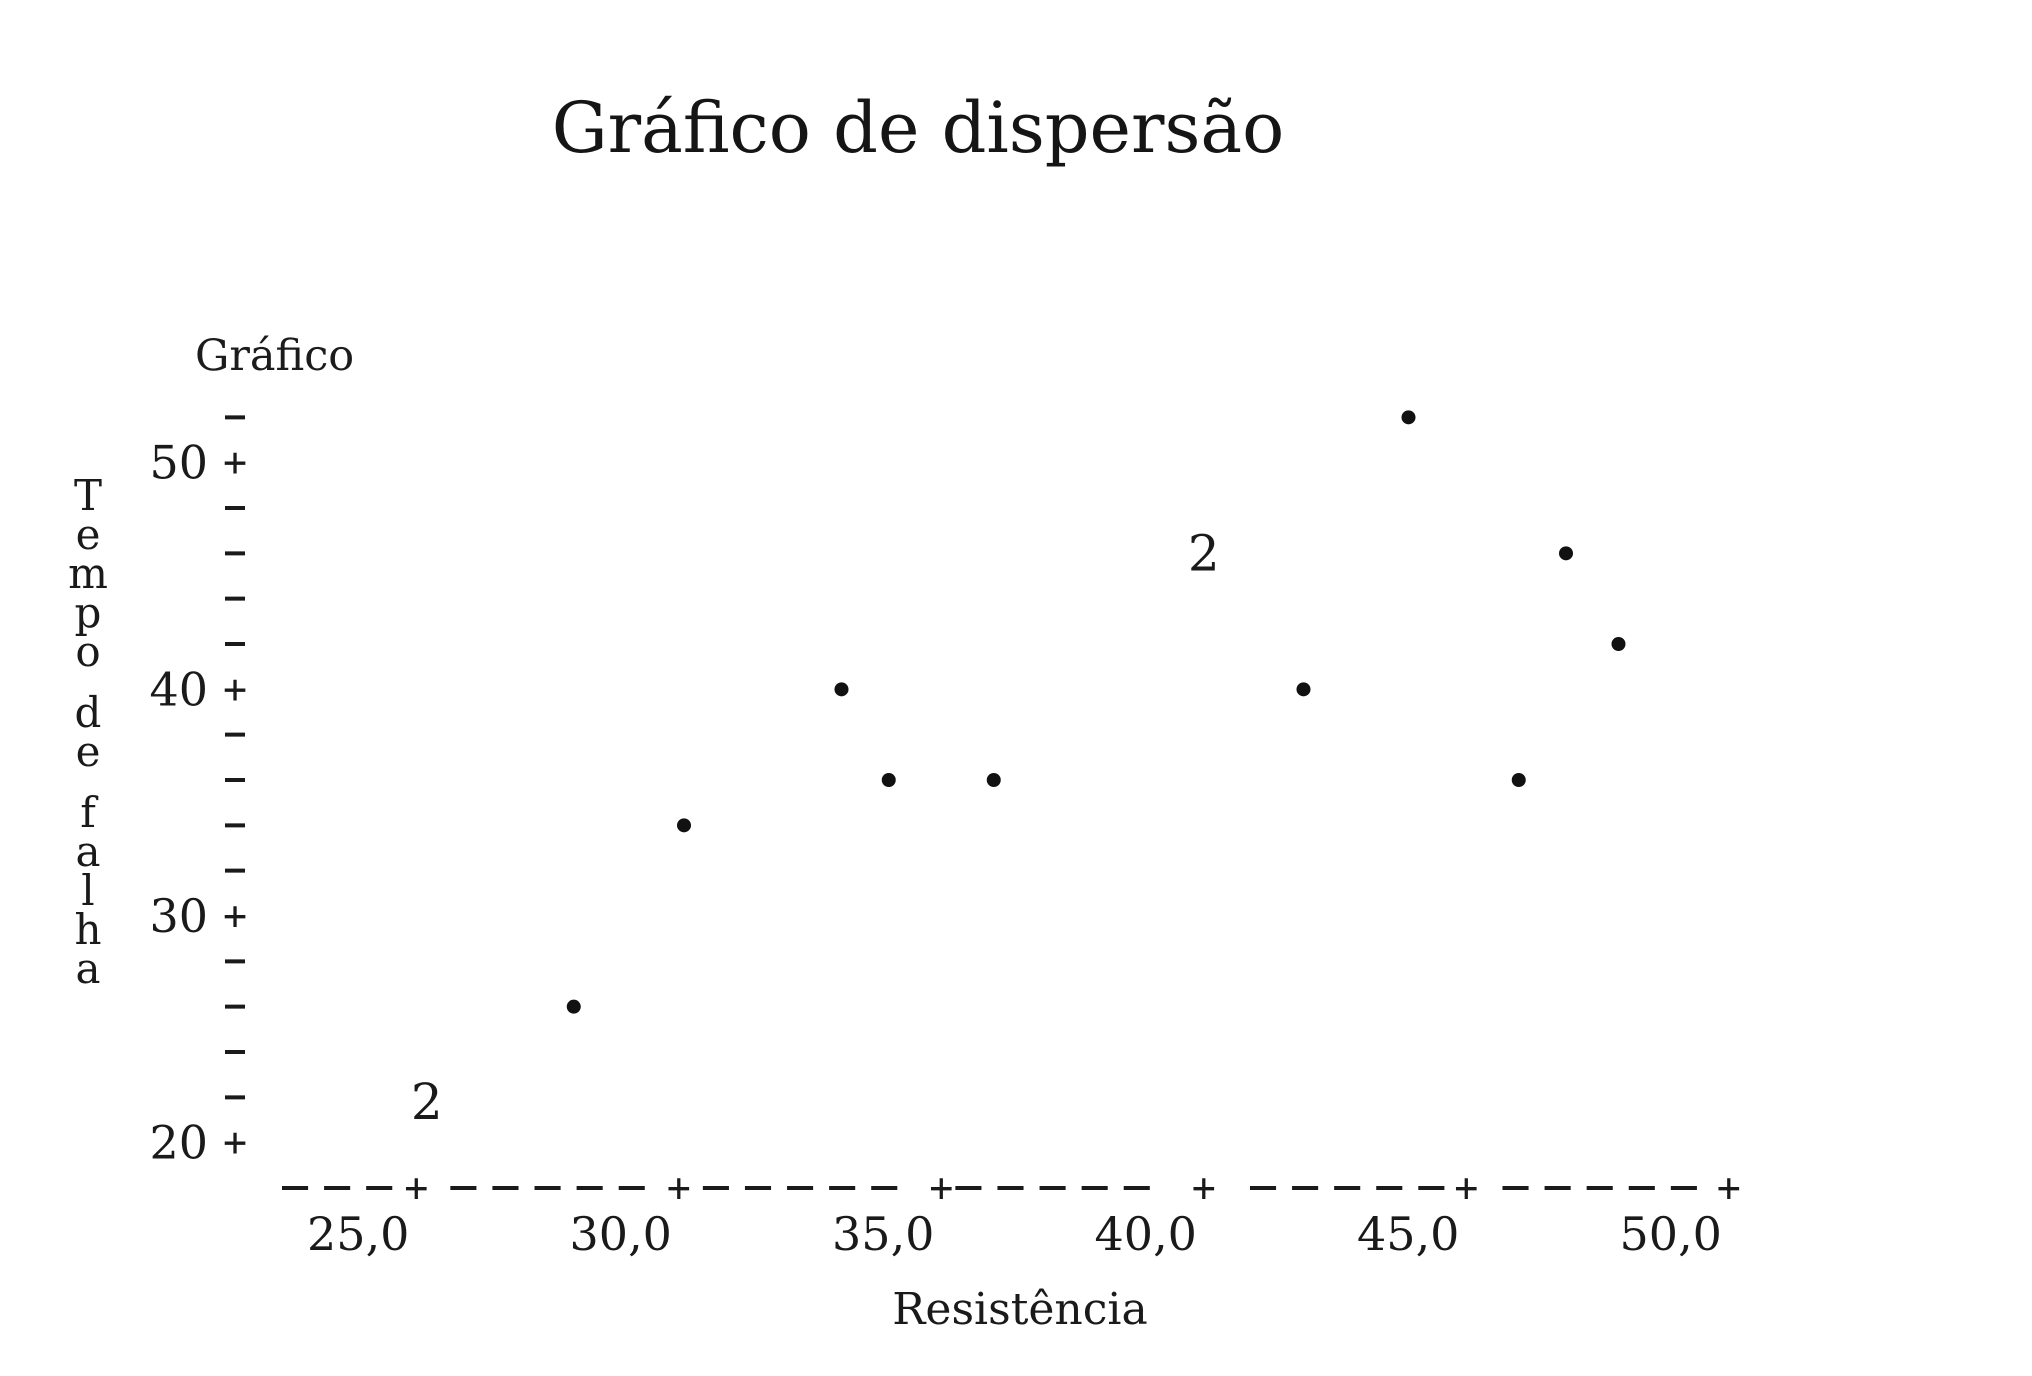 The width and height of the screenshot is (2032, 1376). Describe the element at coordinates (1011, 1213) in the screenshot. I see `x-axis: +25,0+30,0+35,0+40,0+45,0+50,0` at that location.